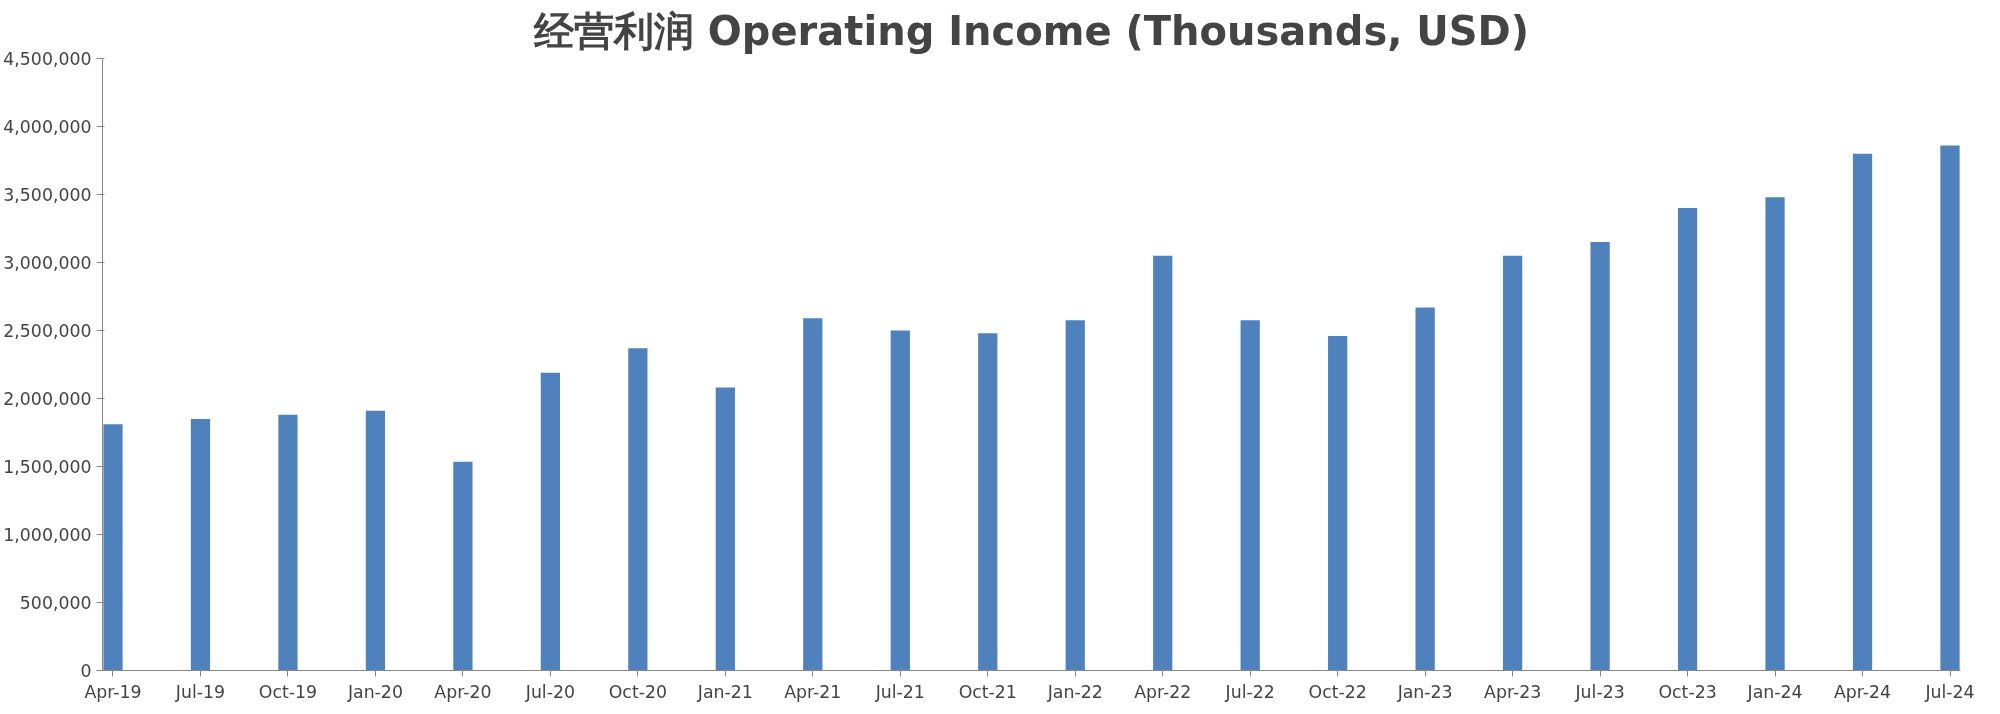  I want to click on x-tick-label: Apr-21, so click(813, 691).